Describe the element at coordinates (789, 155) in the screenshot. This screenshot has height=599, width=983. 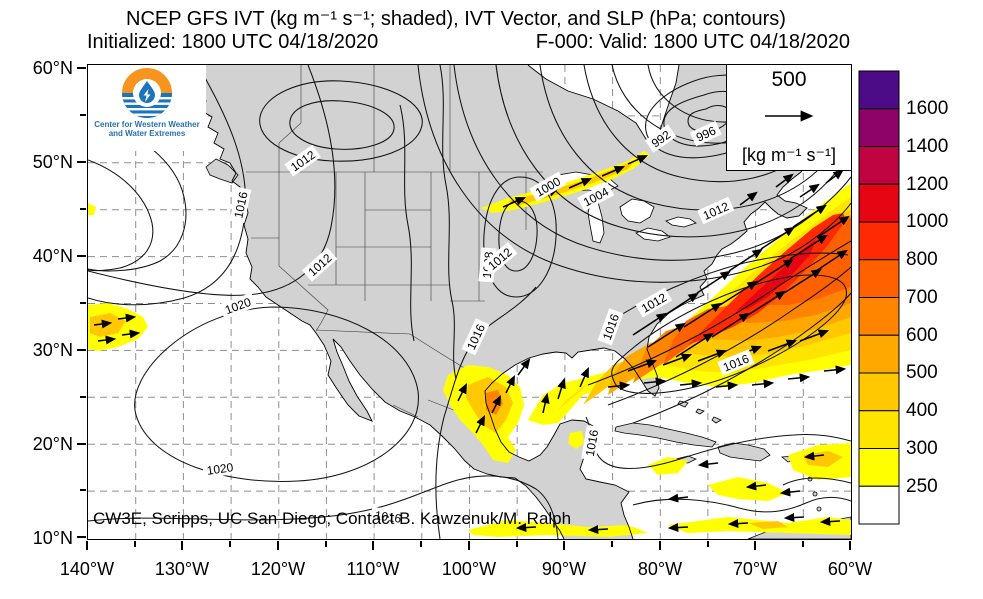
I see `vector-reference-units: [kg m⁻¹ s⁻¹]` at that location.